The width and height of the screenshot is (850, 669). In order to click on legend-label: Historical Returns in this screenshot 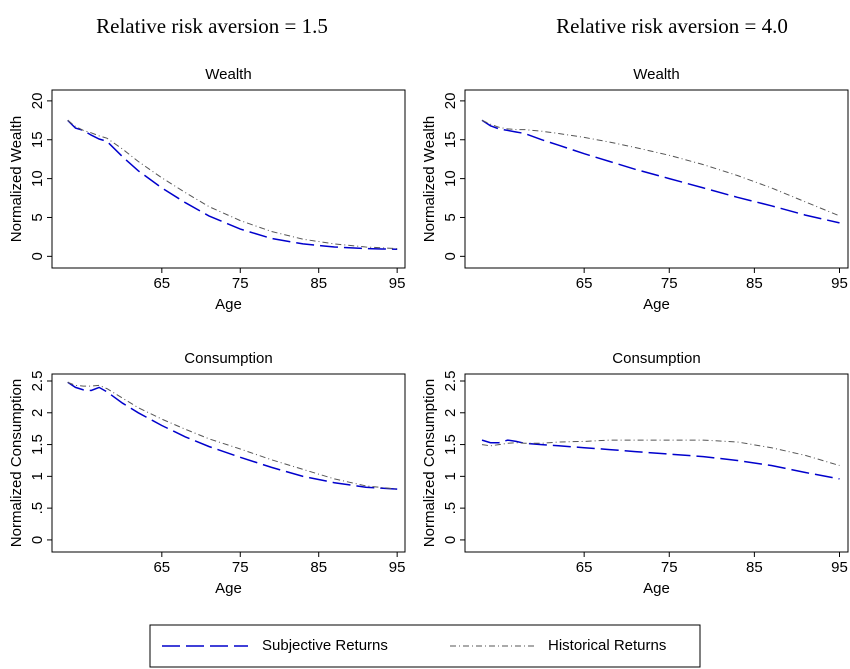, I will do `click(607, 645)`.